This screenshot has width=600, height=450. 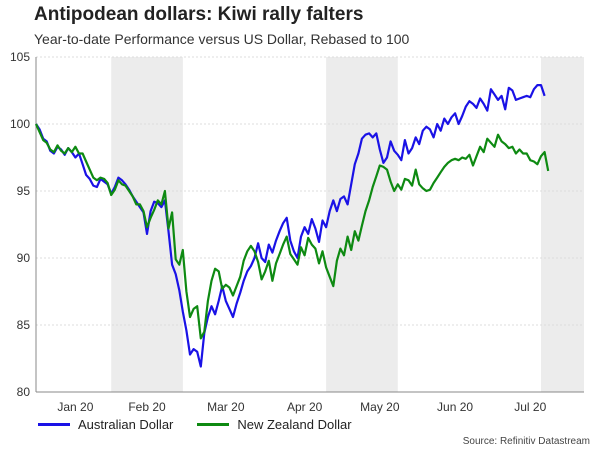 I want to click on legend: Australian Dollar New Zealand Dollar, so click(x=207, y=424).